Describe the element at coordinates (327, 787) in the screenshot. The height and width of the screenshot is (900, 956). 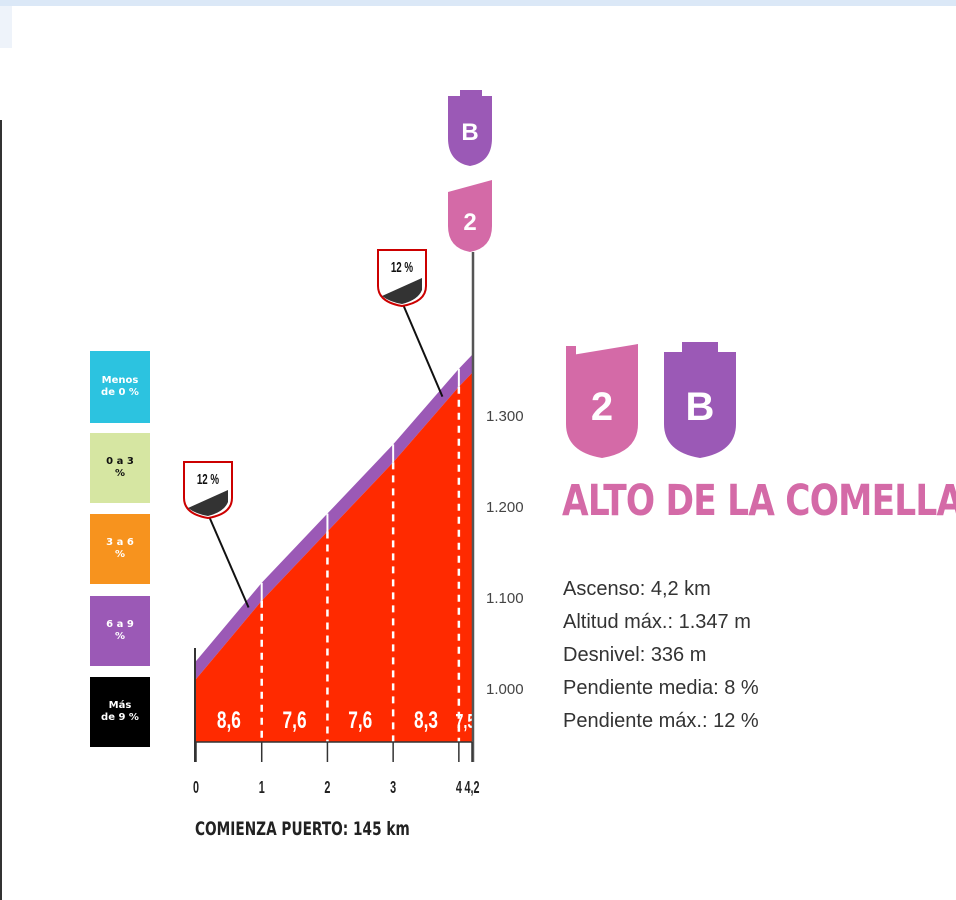
I see `x-tick-label: 2` at that location.